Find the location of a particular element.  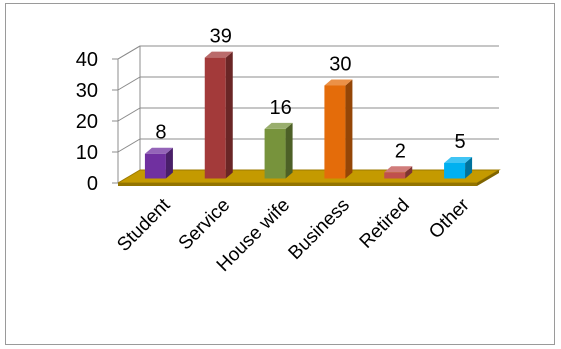

data-label: 5 is located at coordinates (460, 142).